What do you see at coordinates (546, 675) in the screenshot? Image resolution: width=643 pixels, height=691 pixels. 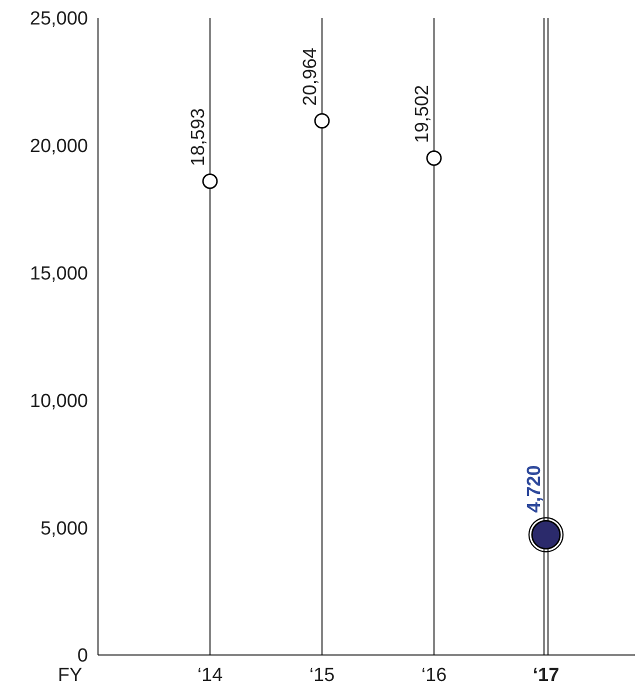 I see `x-tick-label: ‘17` at bounding box center [546, 675].